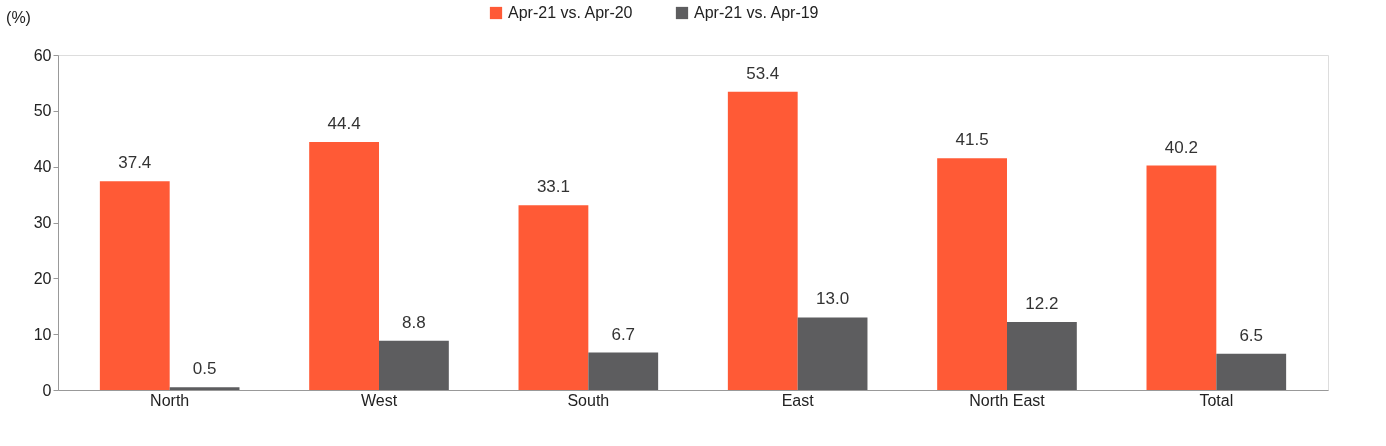 This screenshot has height=446, width=1386. I want to click on data-label: 33.1, so click(553, 187).